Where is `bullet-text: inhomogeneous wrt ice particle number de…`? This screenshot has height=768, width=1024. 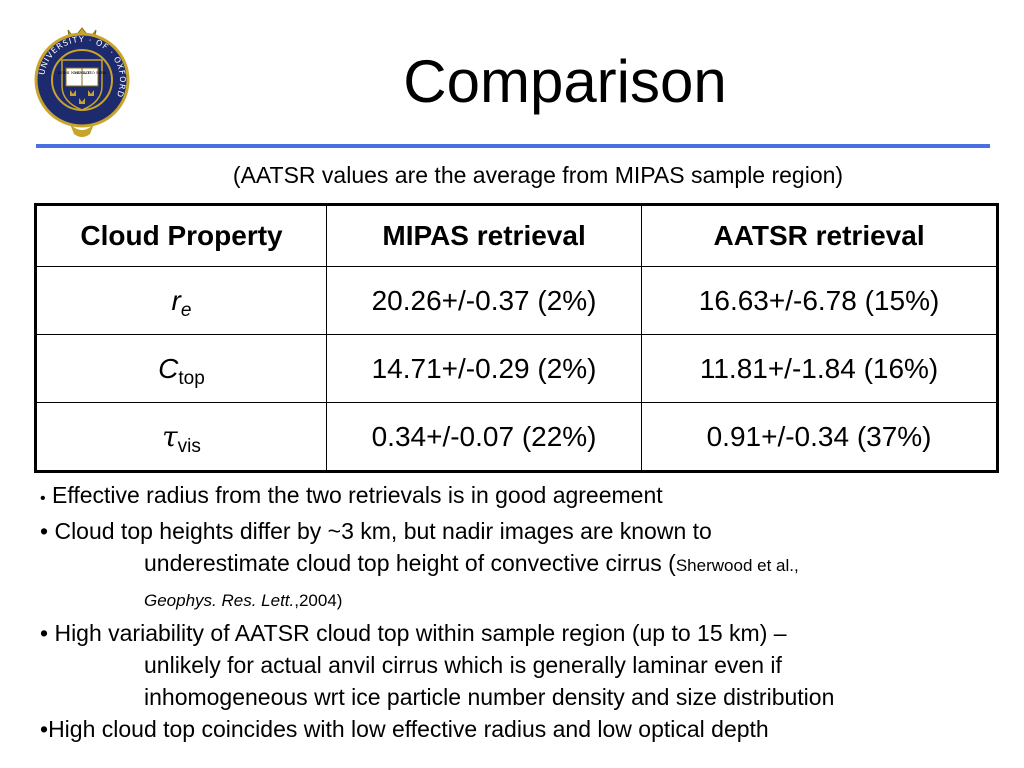
bullet-text: inhomogeneous wrt ice particle number de… is located at coordinates (489, 697).